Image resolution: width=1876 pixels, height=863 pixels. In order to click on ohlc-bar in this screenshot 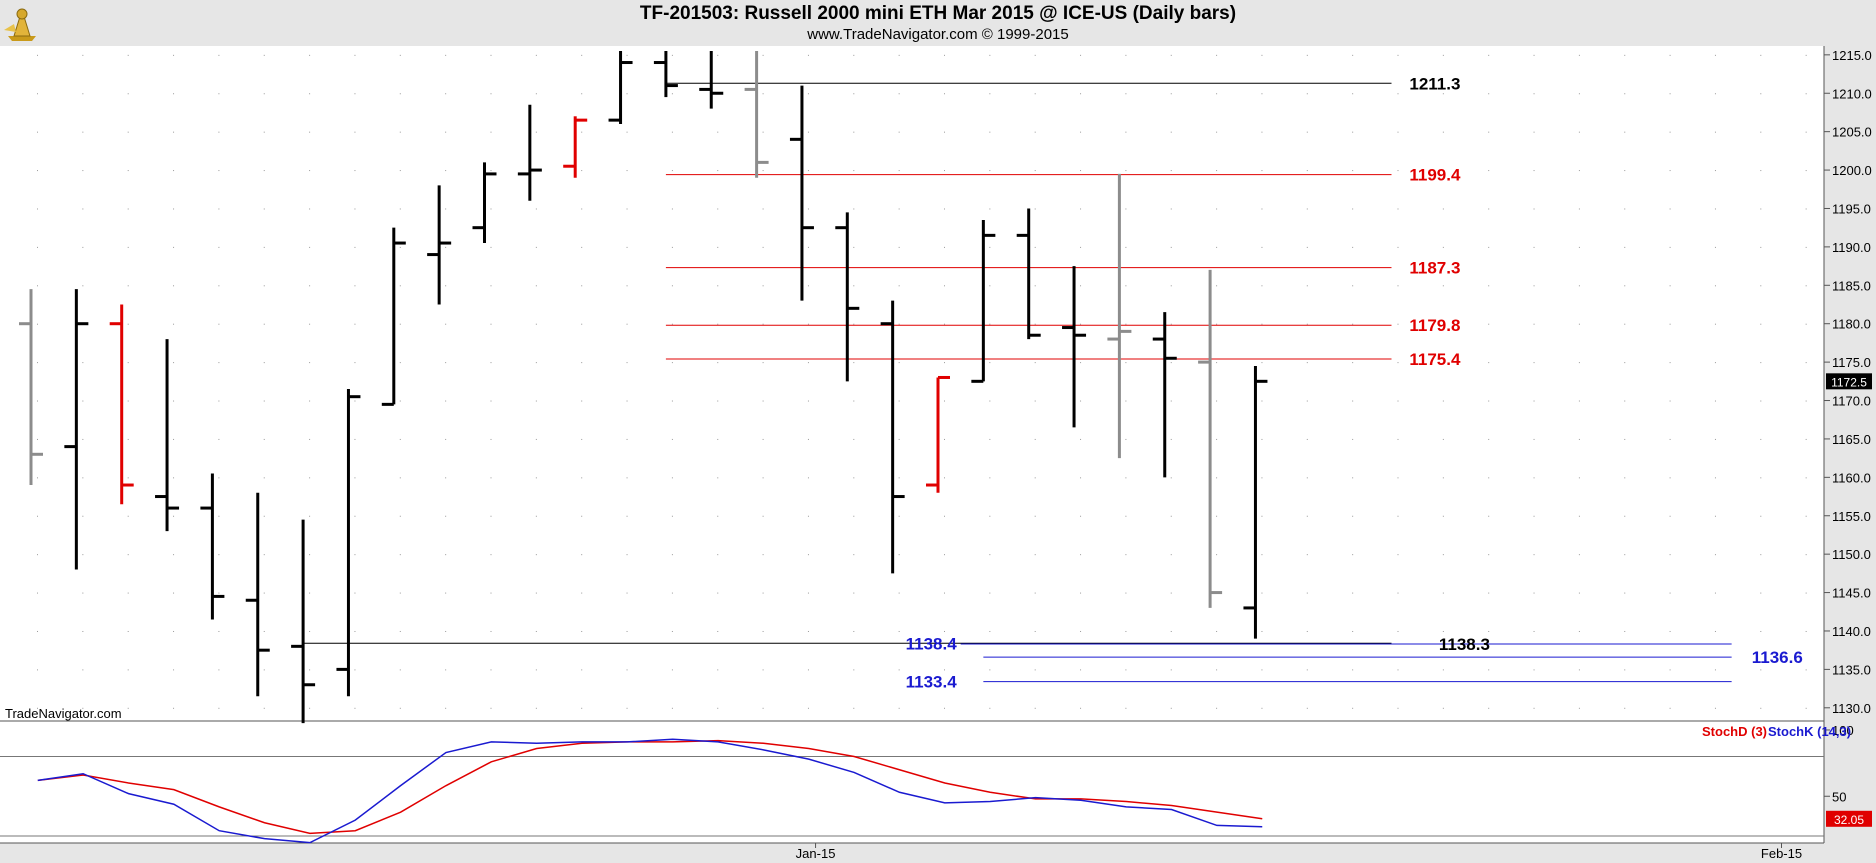, I will do `click(484, 203)`.